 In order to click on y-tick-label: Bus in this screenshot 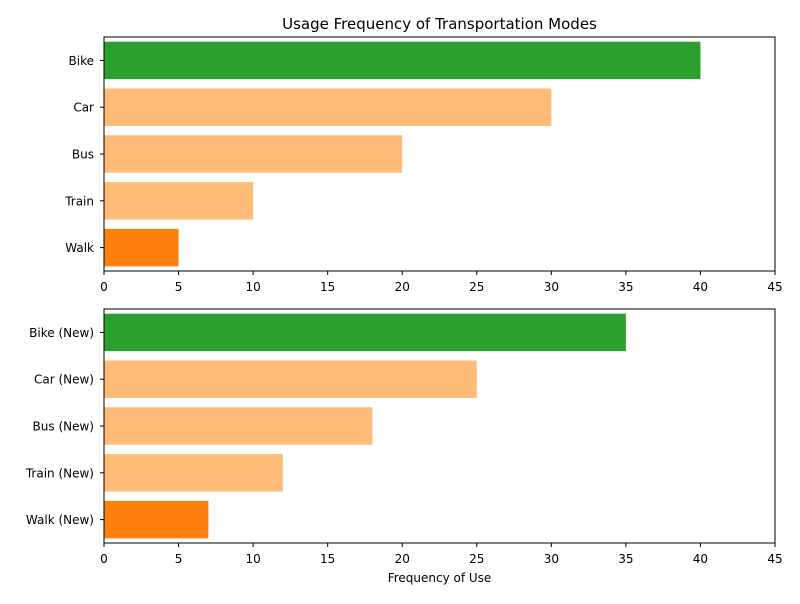, I will do `click(83, 155)`.